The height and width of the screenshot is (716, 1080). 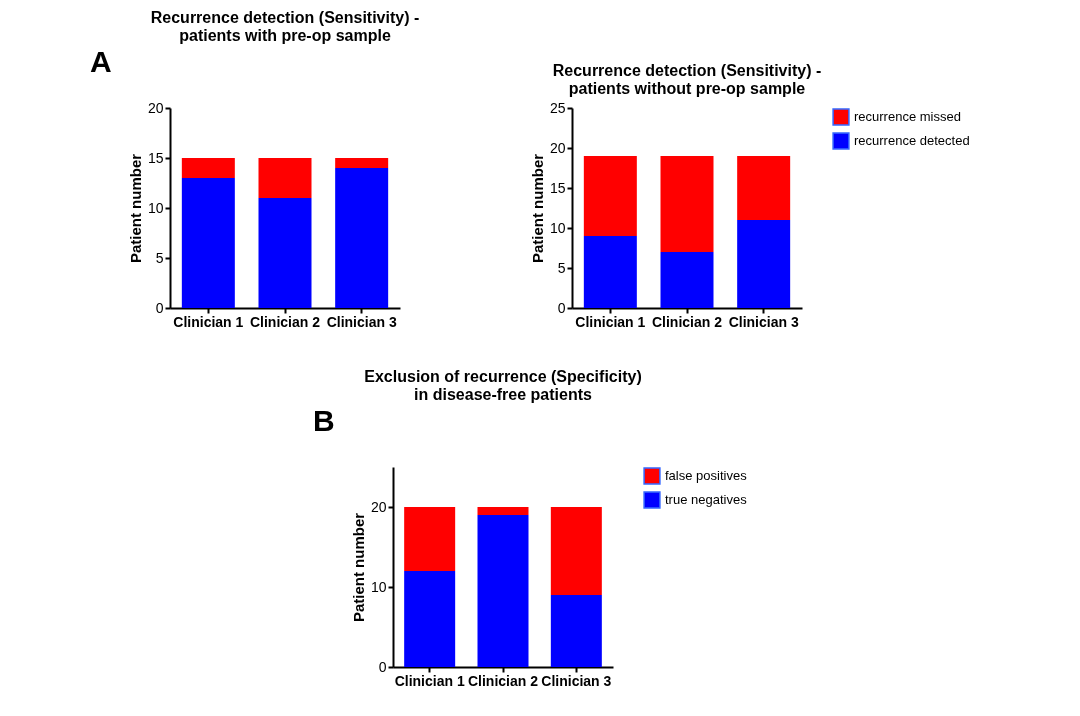 What do you see at coordinates (687, 79) in the screenshot?
I see `chart-title: Recurrence detection (Sensitivity) - patients without pre-op sample` at bounding box center [687, 79].